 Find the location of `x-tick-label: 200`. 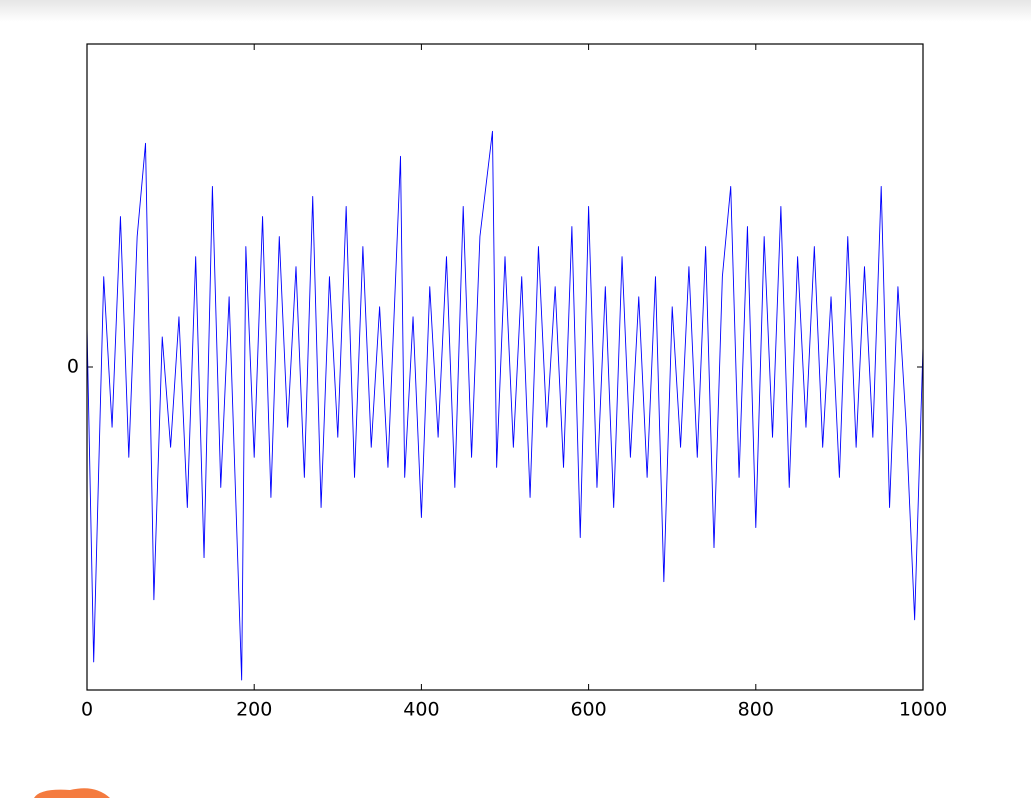

x-tick-label: 200 is located at coordinates (254, 710).